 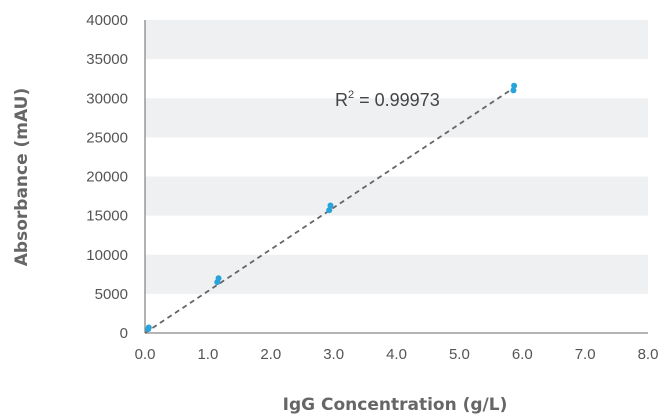 I want to click on r-squared-base: R, so click(x=341, y=100).